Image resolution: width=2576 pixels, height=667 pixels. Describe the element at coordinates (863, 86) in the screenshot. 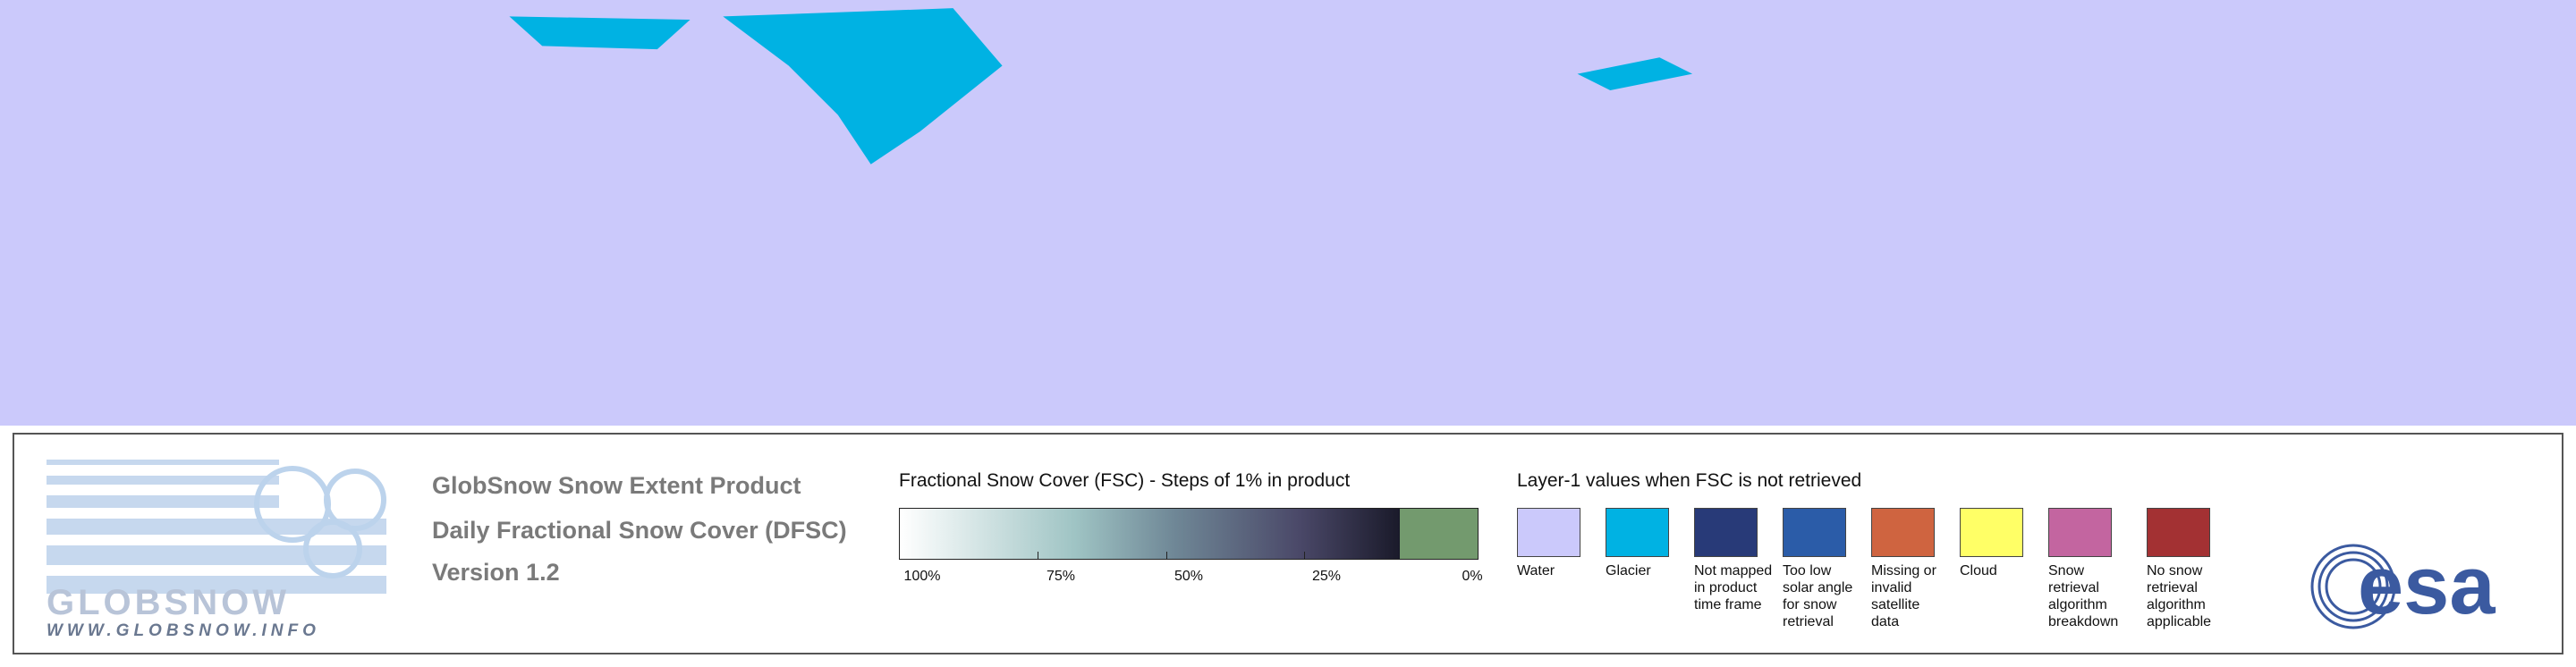

I see `greenland` at that location.